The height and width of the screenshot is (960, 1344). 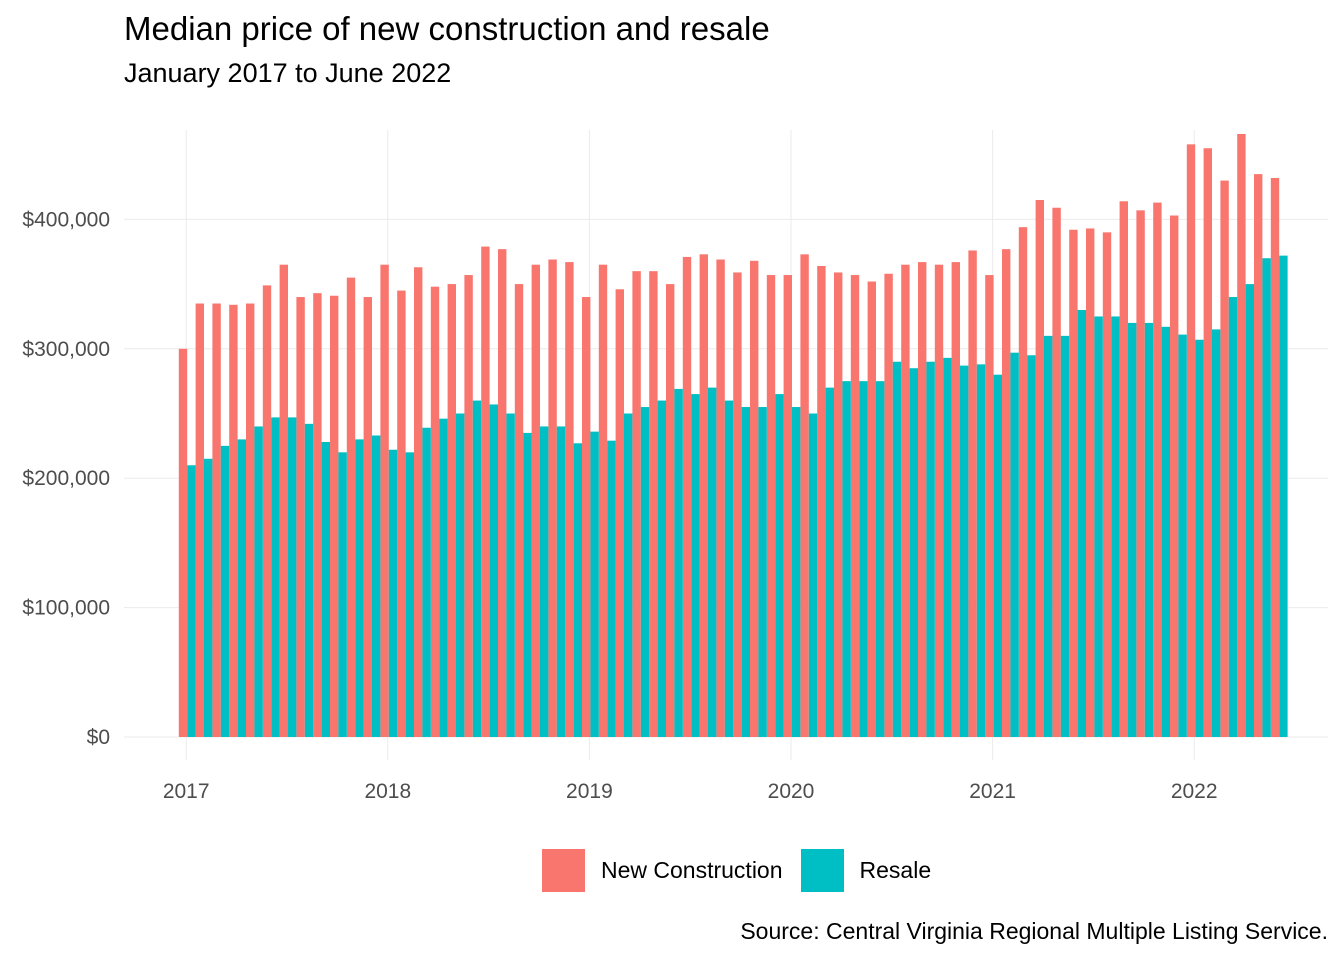 I want to click on y-axis-ticks: $0 $100,000 $200,000 $300,000 $400,000, so click(x=66, y=478).